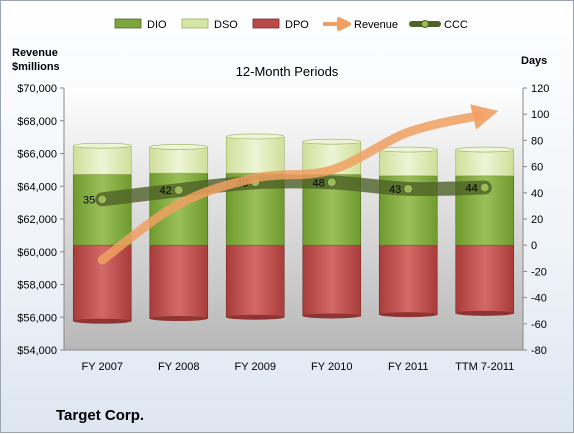  Describe the element at coordinates (331, 367) in the screenshot. I see `x-tick-label: FY 2010` at that location.